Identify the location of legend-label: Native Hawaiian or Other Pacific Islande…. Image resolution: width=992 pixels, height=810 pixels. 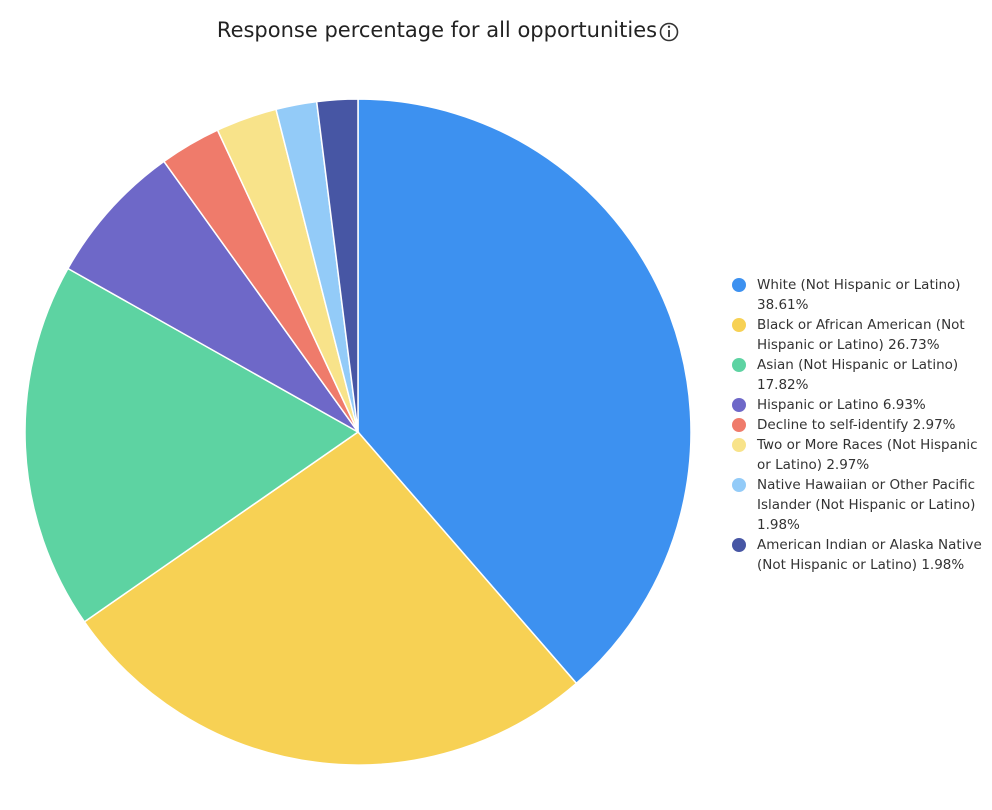
(866, 495).